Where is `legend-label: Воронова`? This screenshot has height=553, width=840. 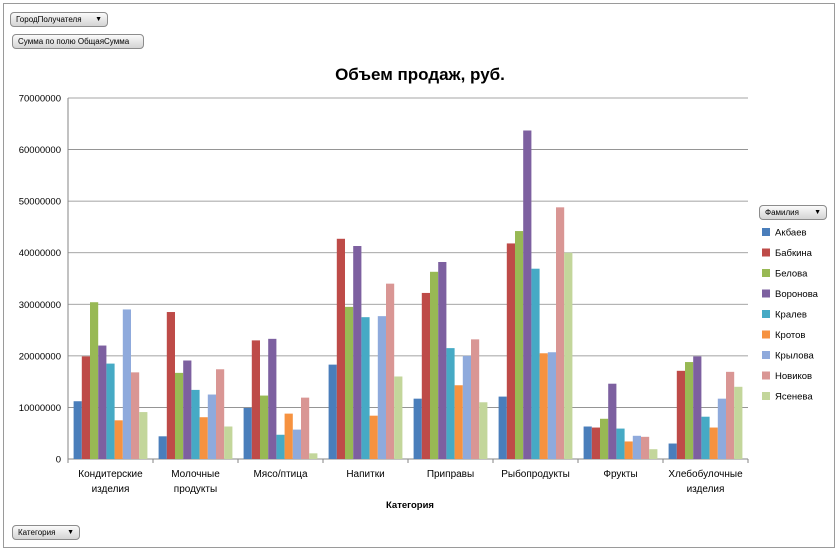
legend-label: Воронова is located at coordinates (797, 294).